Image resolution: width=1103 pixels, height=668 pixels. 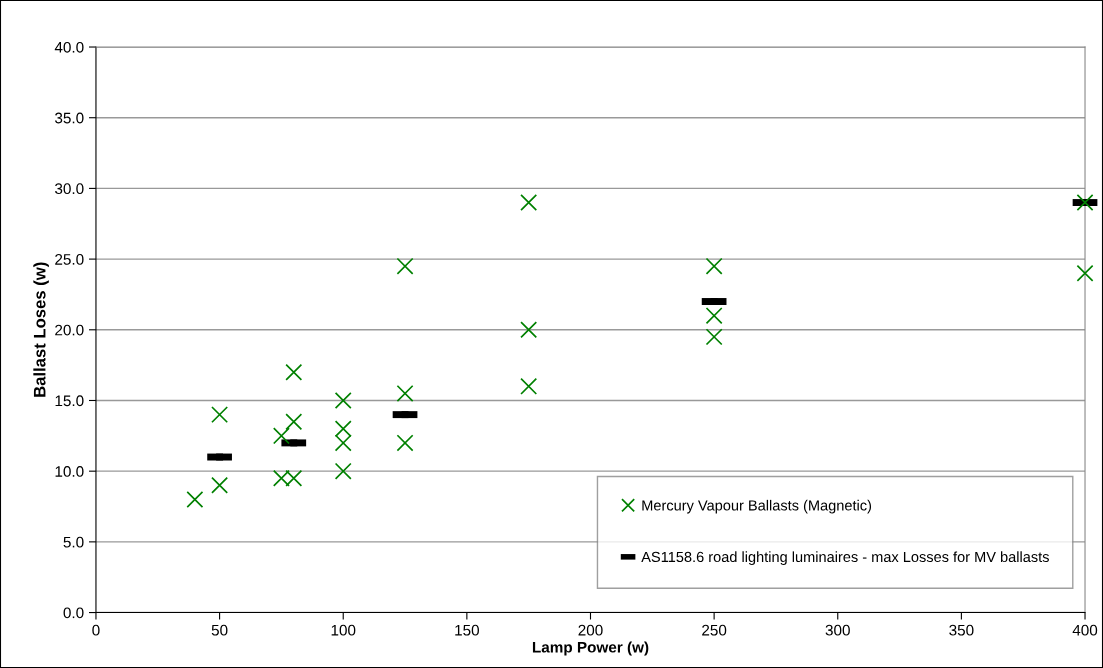 What do you see at coordinates (219, 630) in the screenshot?
I see `x-tick-label: 50` at bounding box center [219, 630].